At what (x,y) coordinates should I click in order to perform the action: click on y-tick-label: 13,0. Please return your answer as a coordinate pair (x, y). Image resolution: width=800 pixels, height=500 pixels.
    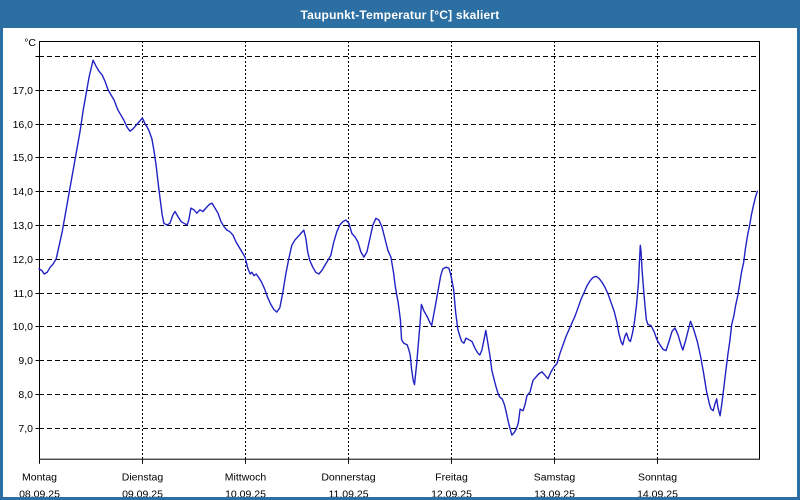
    Looking at the image, I should click on (23, 226).